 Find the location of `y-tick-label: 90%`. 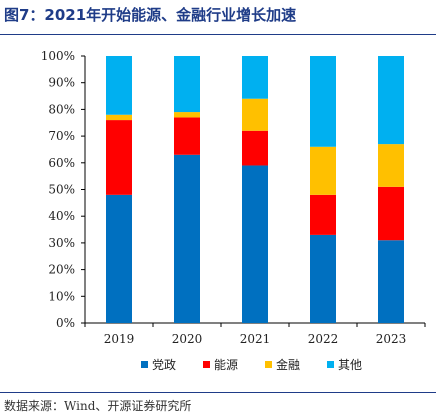

y-tick-label: 90% is located at coordinates (61, 83).